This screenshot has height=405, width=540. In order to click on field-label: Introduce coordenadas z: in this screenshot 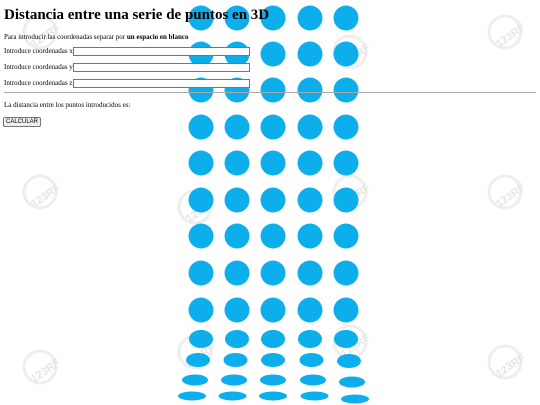, I will do `click(39, 83)`.